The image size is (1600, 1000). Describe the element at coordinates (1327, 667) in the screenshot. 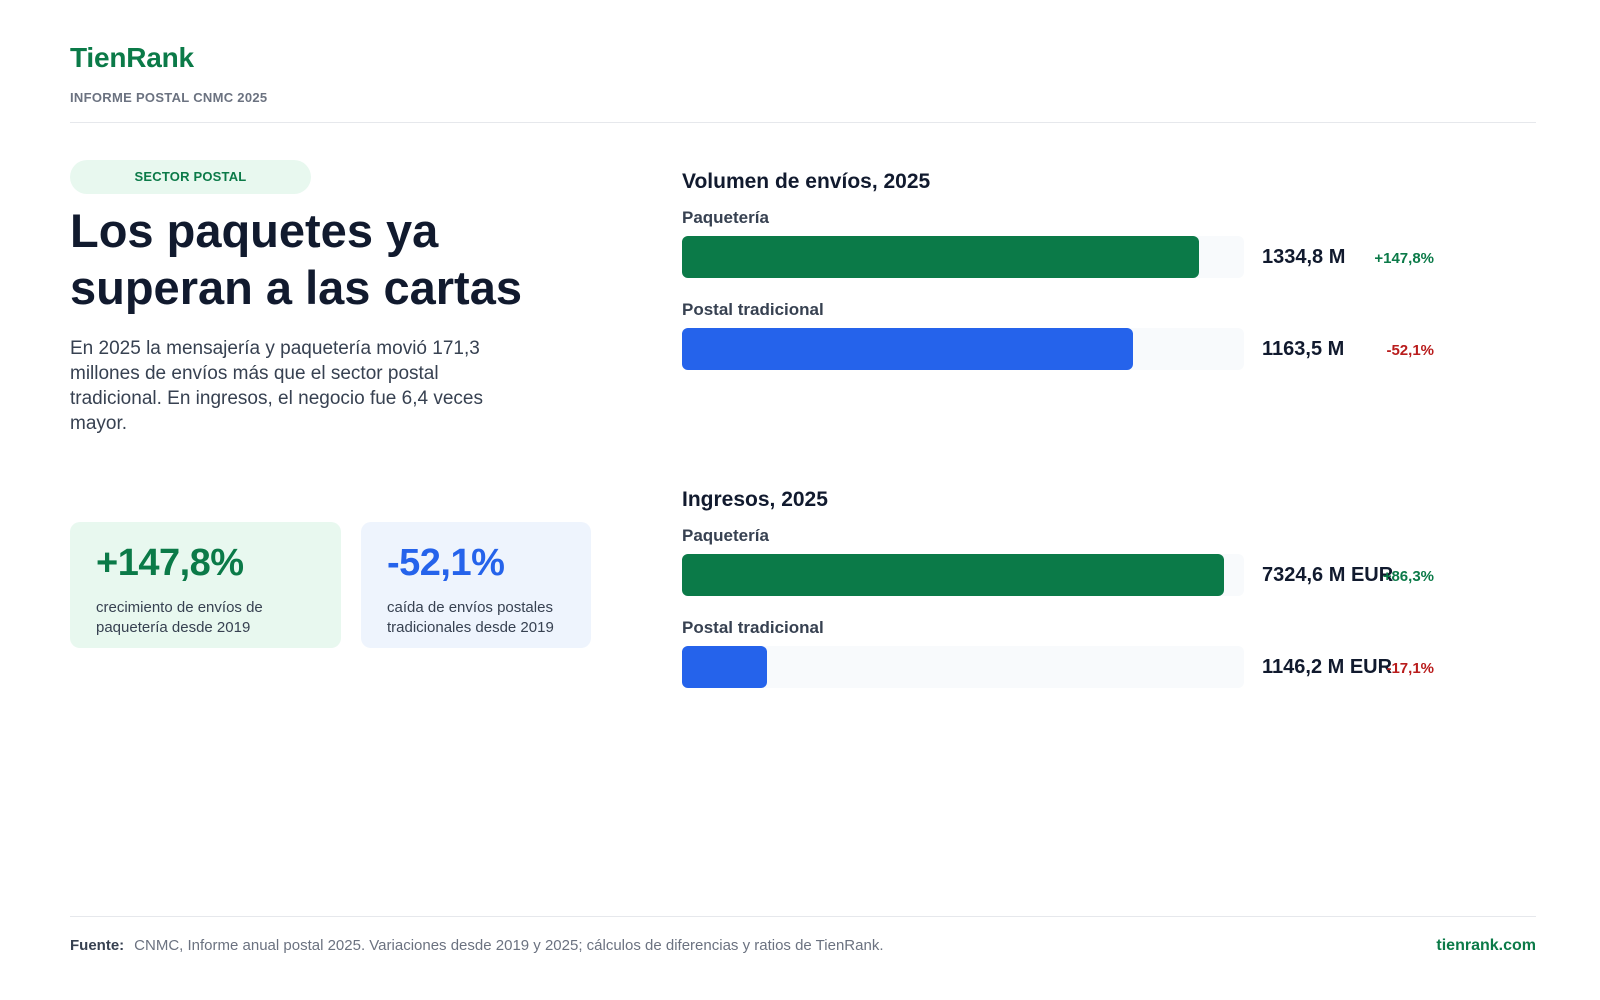

I see `value-label: 1146,2 M EUR` at that location.